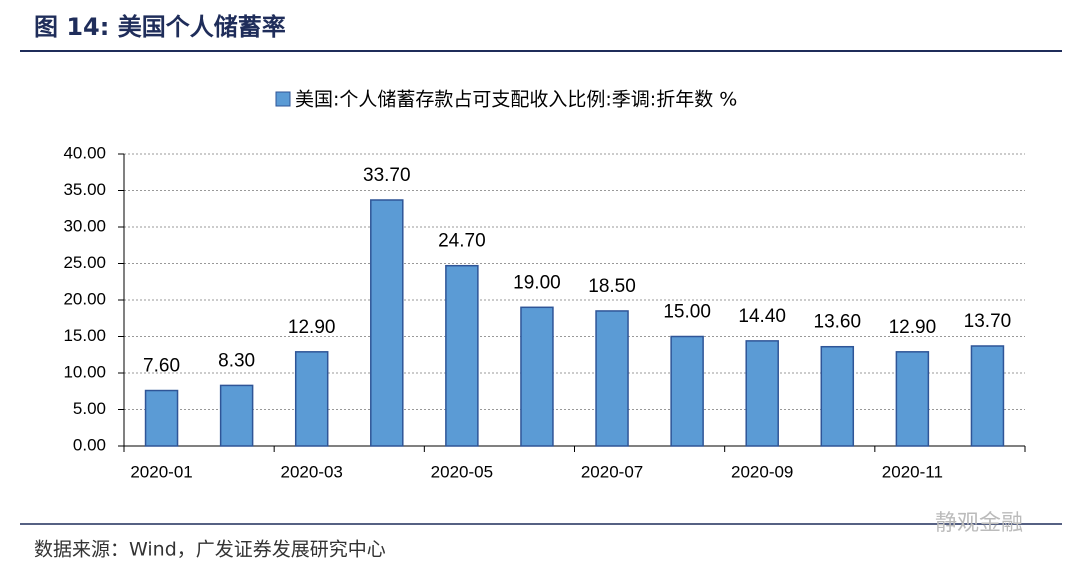 The height and width of the screenshot is (572, 1080). Describe the element at coordinates (89, 408) in the screenshot. I see `y-tick-label: 5.00` at that location.